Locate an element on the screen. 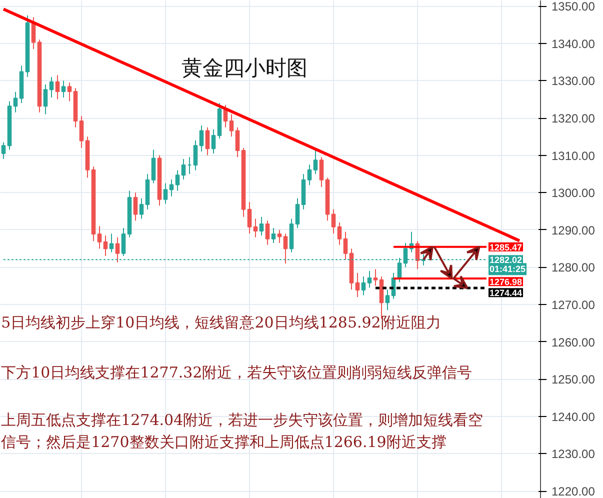  y-tick-label: 1230.00 is located at coordinates (574, 454).